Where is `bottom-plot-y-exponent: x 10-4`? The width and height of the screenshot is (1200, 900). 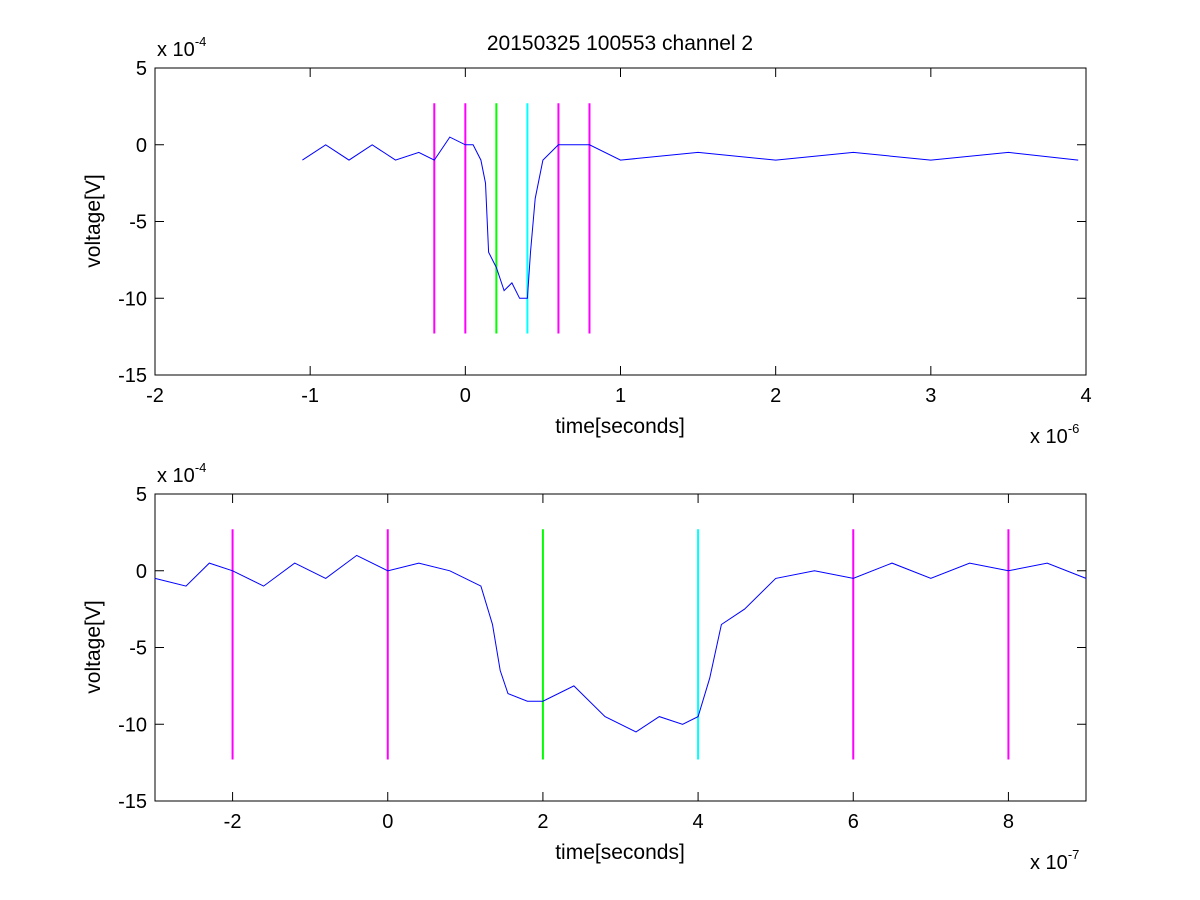
bottom-plot-y-exponent: x 10-4 is located at coordinates (181, 473).